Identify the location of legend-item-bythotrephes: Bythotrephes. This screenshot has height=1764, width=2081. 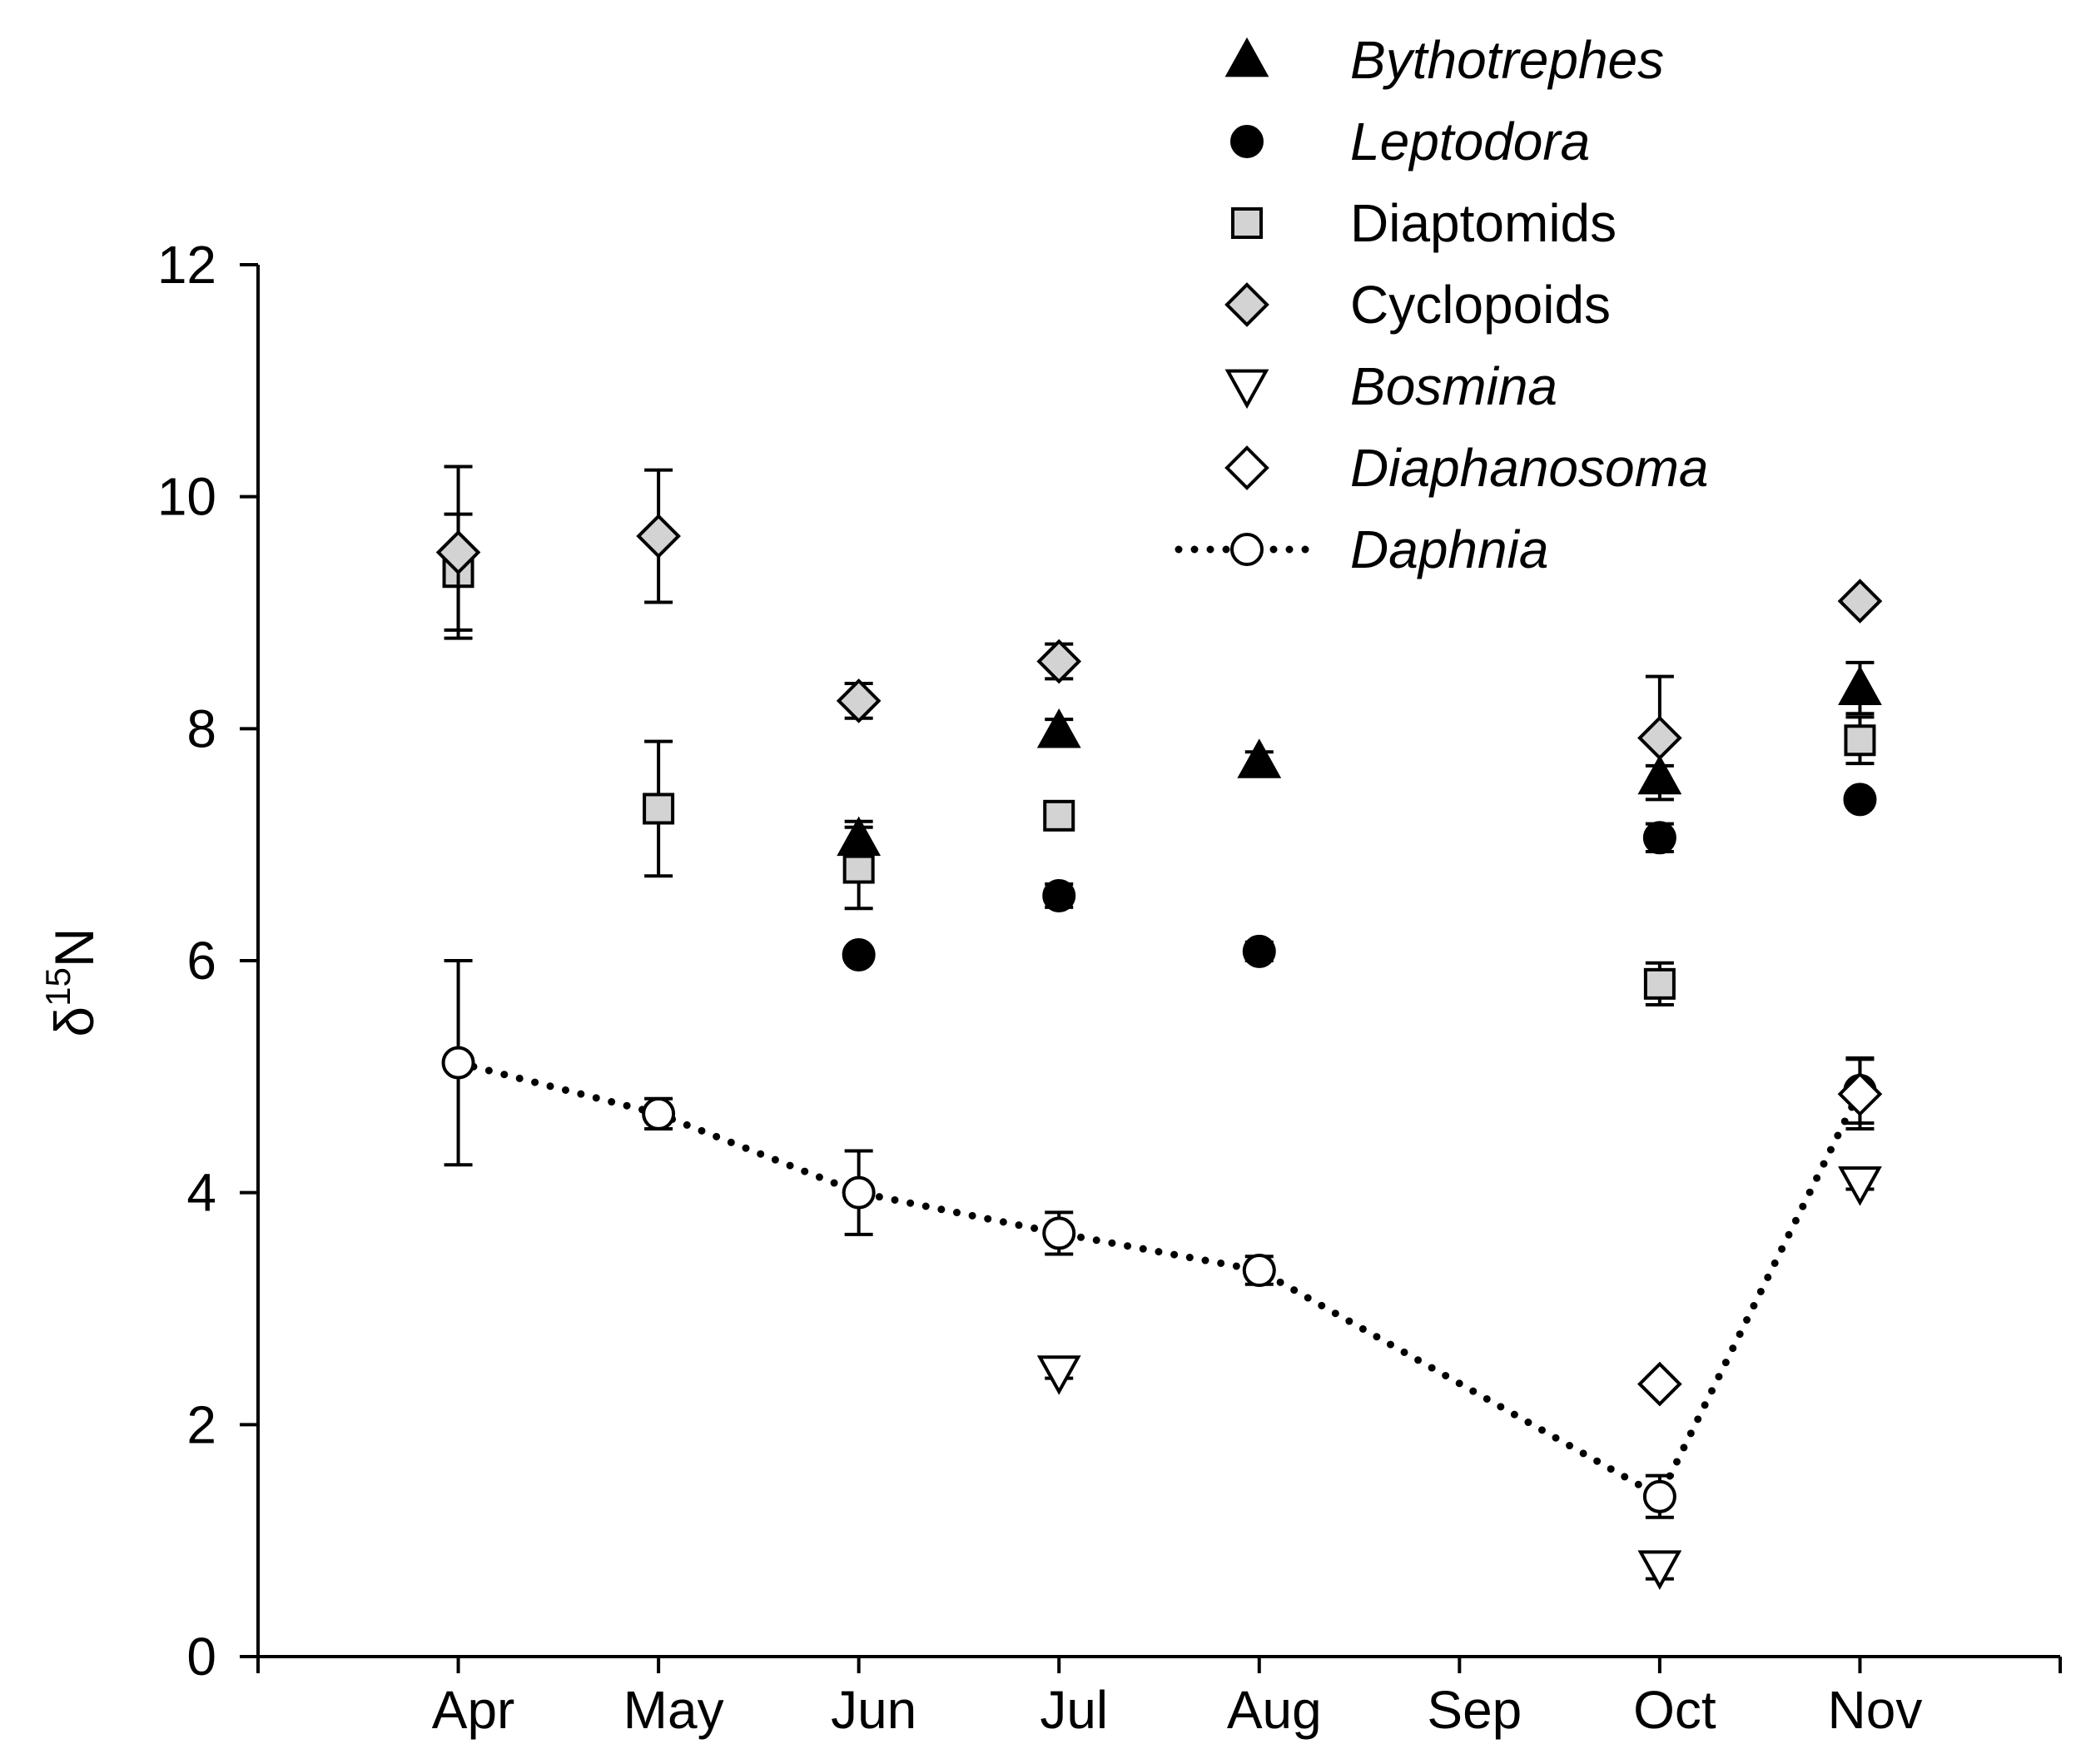
(1444, 60).